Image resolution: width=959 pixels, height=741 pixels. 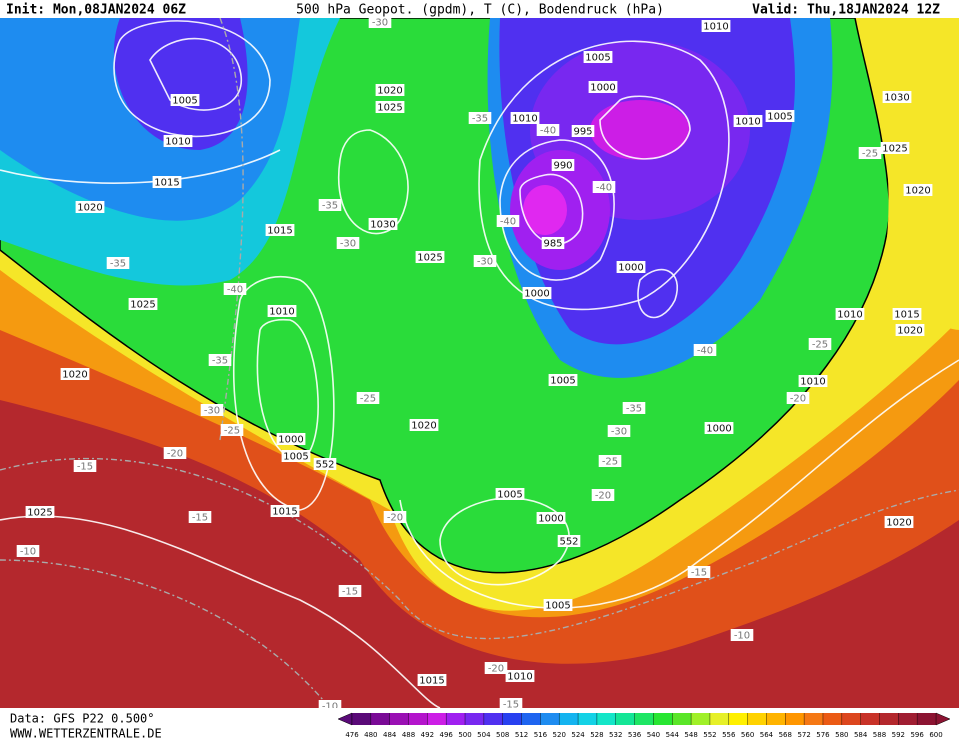 What do you see at coordinates (635, 735) in the screenshot?
I see `colorbar-tick-label: 536` at bounding box center [635, 735].